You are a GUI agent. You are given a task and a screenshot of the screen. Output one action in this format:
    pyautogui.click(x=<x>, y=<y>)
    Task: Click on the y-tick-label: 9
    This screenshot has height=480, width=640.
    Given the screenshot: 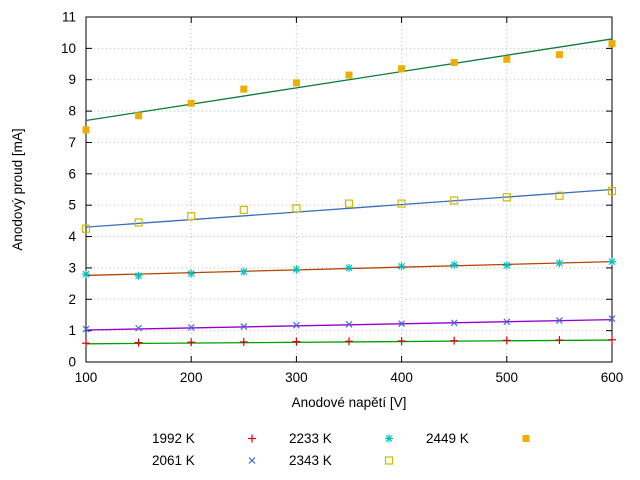 What is the action you would take?
    pyautogui.click(x=72, y=79)
    